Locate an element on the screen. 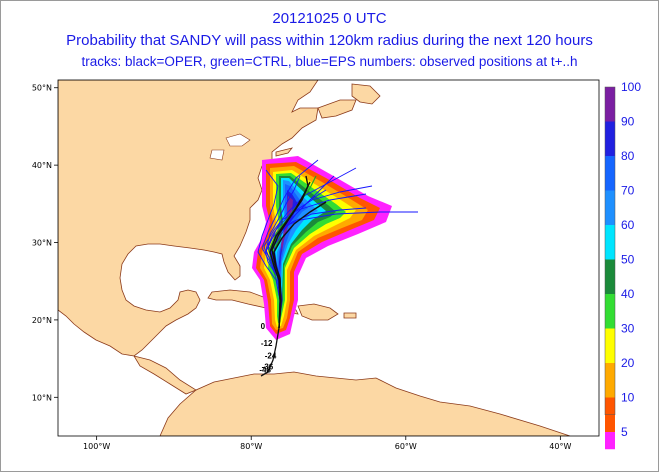 The image size is (659, 472). lat-tick-label: 30°N is located at coordinates (42, 243).